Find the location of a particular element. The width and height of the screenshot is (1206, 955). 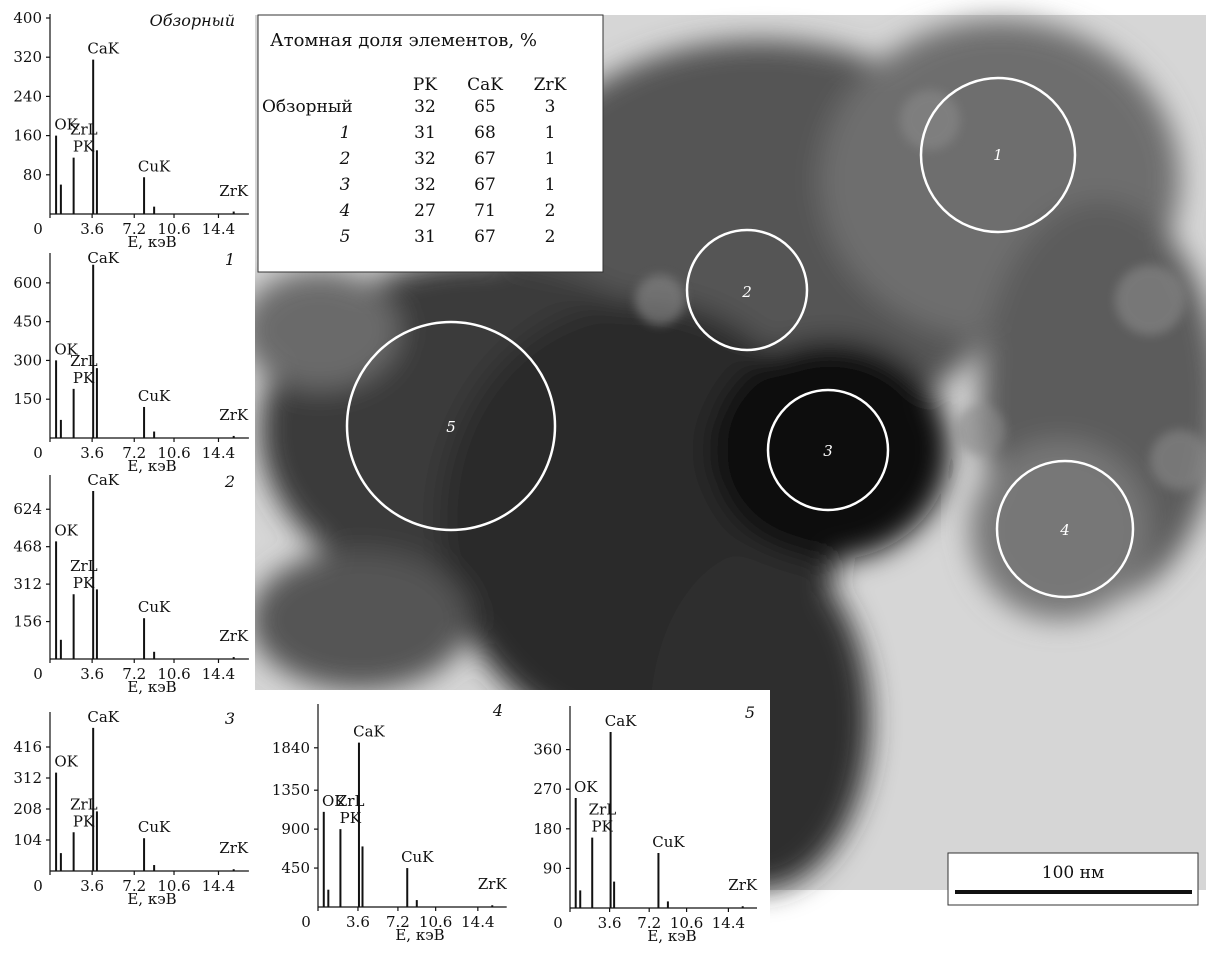

panel-title: 3 is located at coordinates (230, 718).